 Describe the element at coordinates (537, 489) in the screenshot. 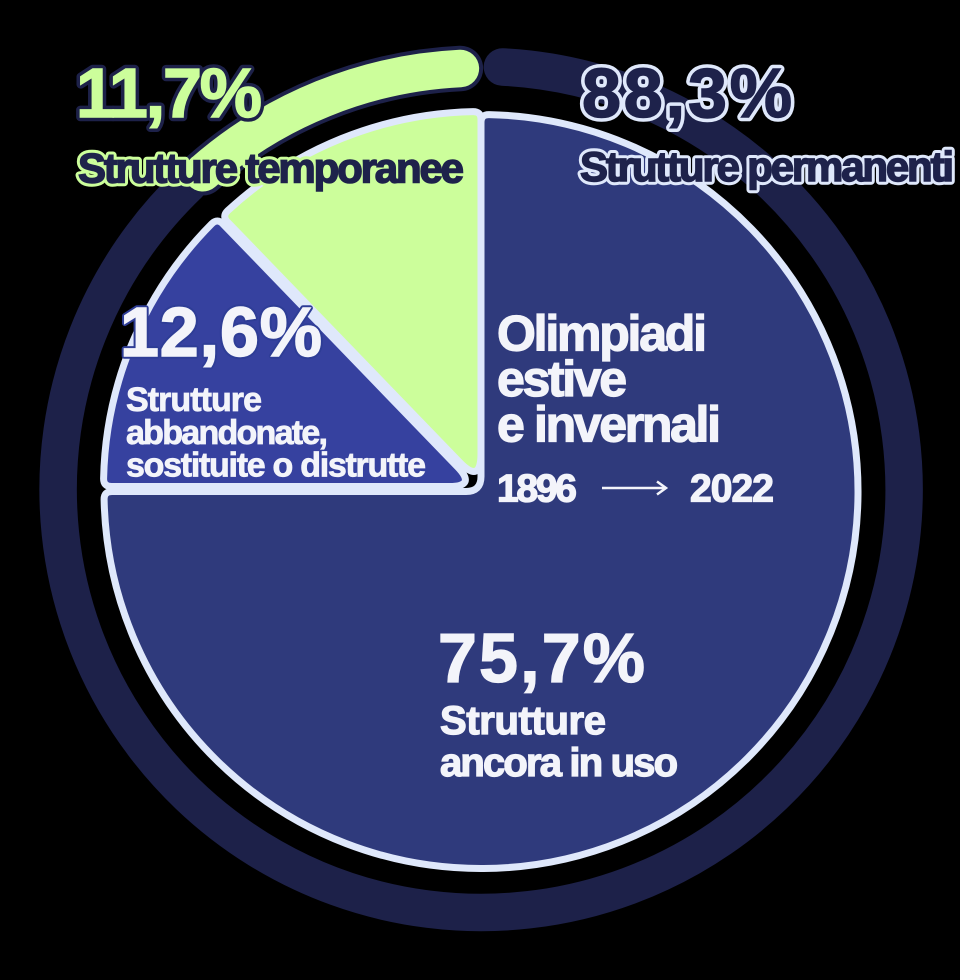

I see `svg-text: 1896` at that location.